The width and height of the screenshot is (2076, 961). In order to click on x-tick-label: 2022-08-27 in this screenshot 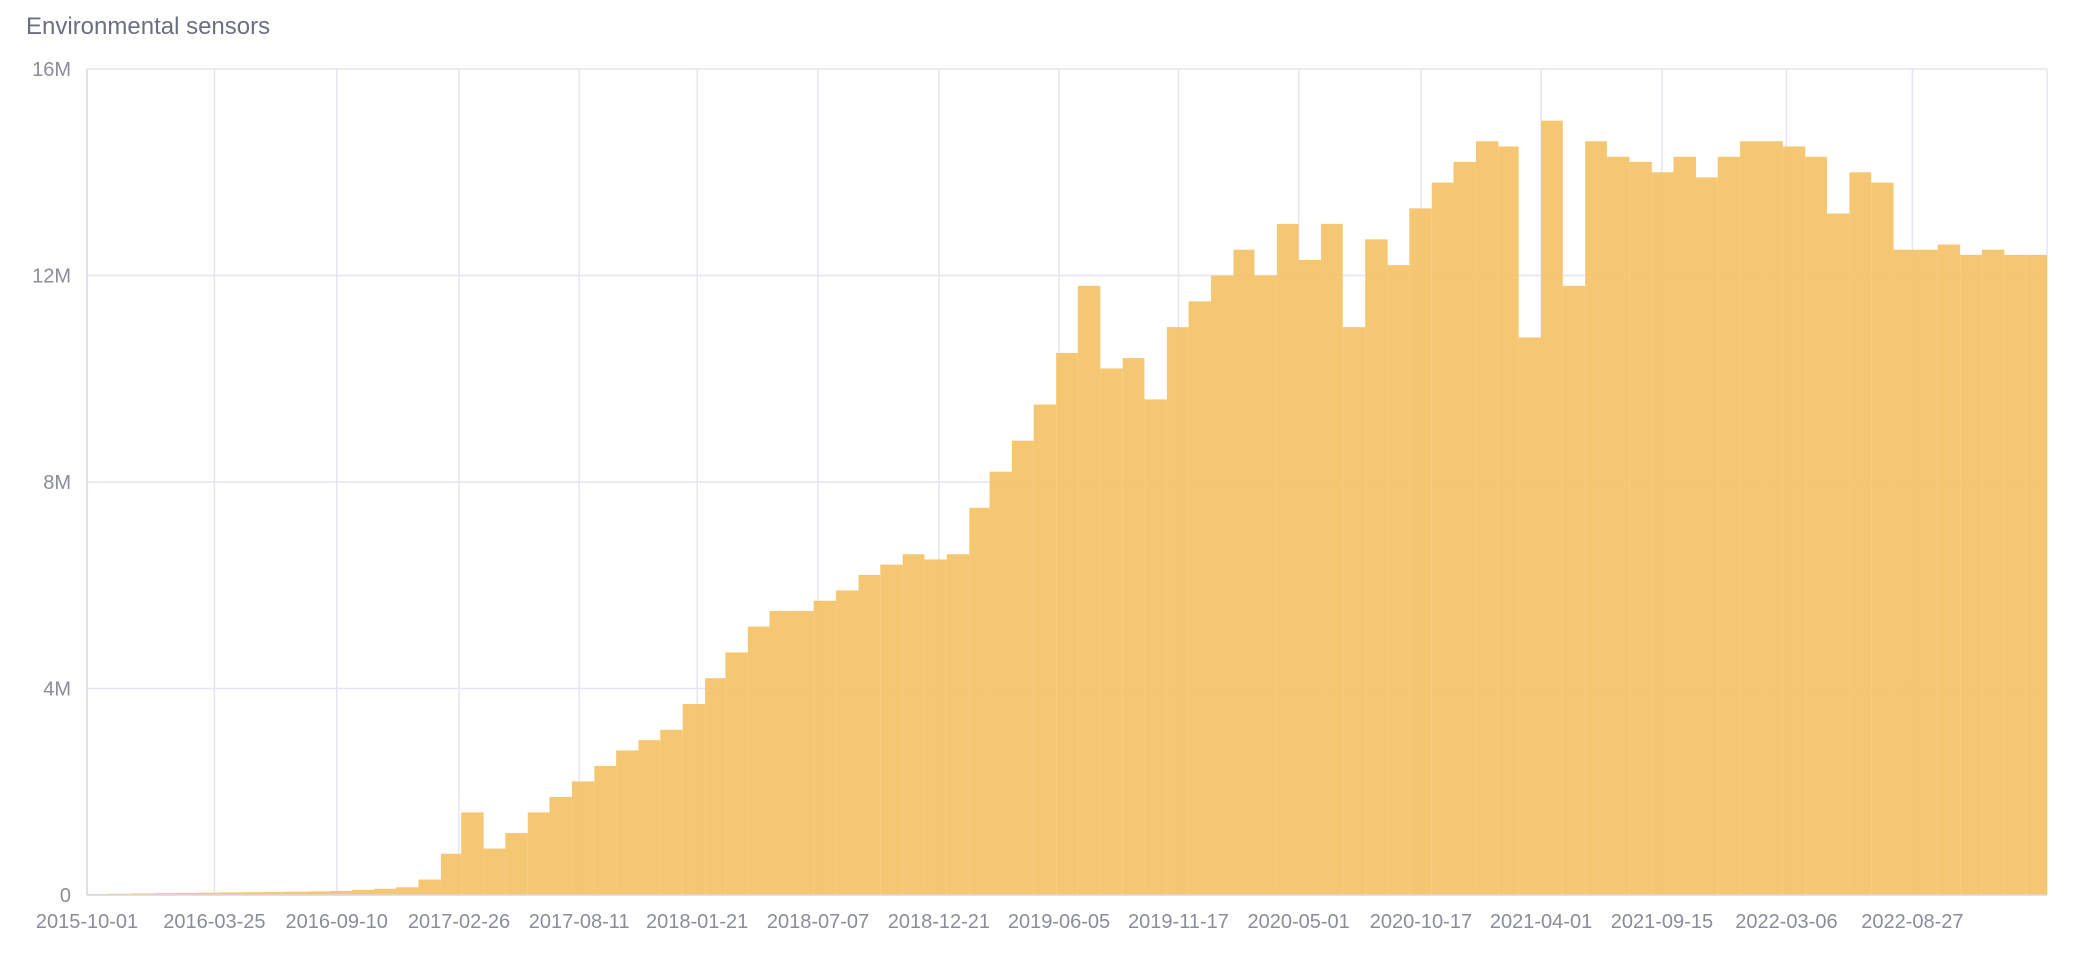, I will do `click(1912, 922)`.